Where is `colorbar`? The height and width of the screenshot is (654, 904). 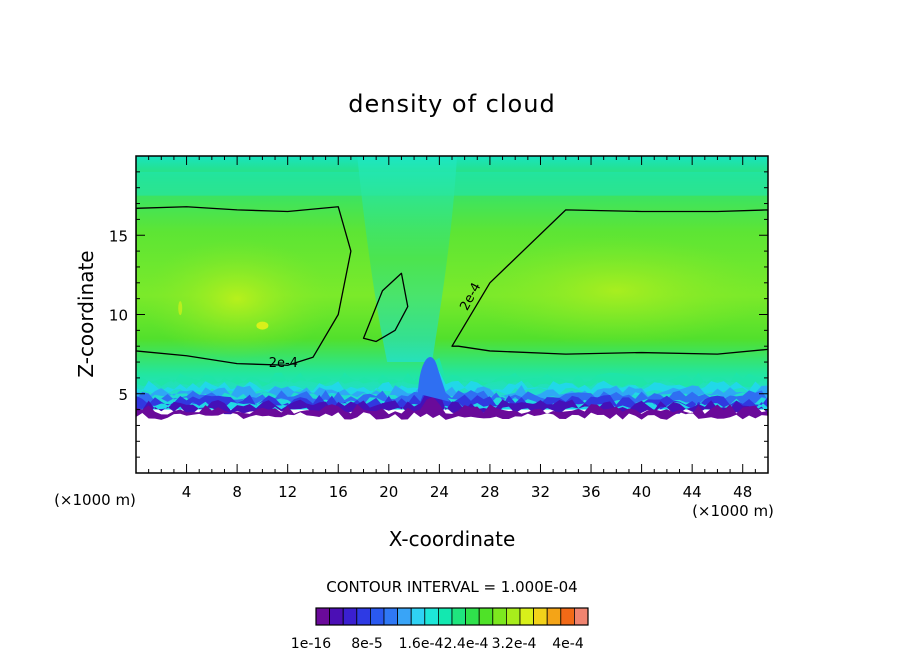 colorbar is located at coordinates (452, 616).